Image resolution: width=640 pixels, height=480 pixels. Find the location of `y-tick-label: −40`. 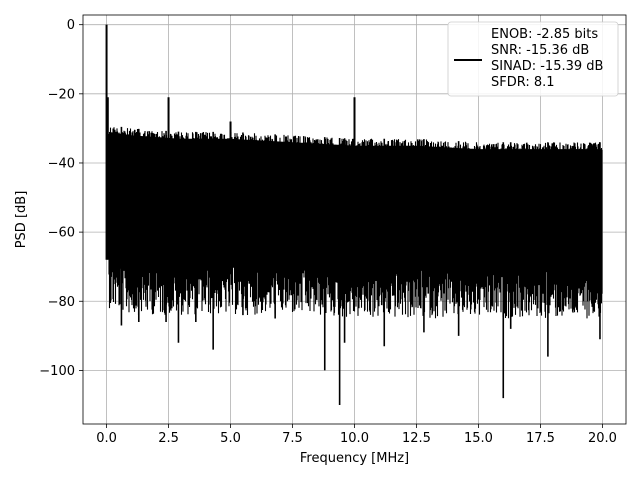

y-tick-label: −40 is located at coordinates (61, 163).